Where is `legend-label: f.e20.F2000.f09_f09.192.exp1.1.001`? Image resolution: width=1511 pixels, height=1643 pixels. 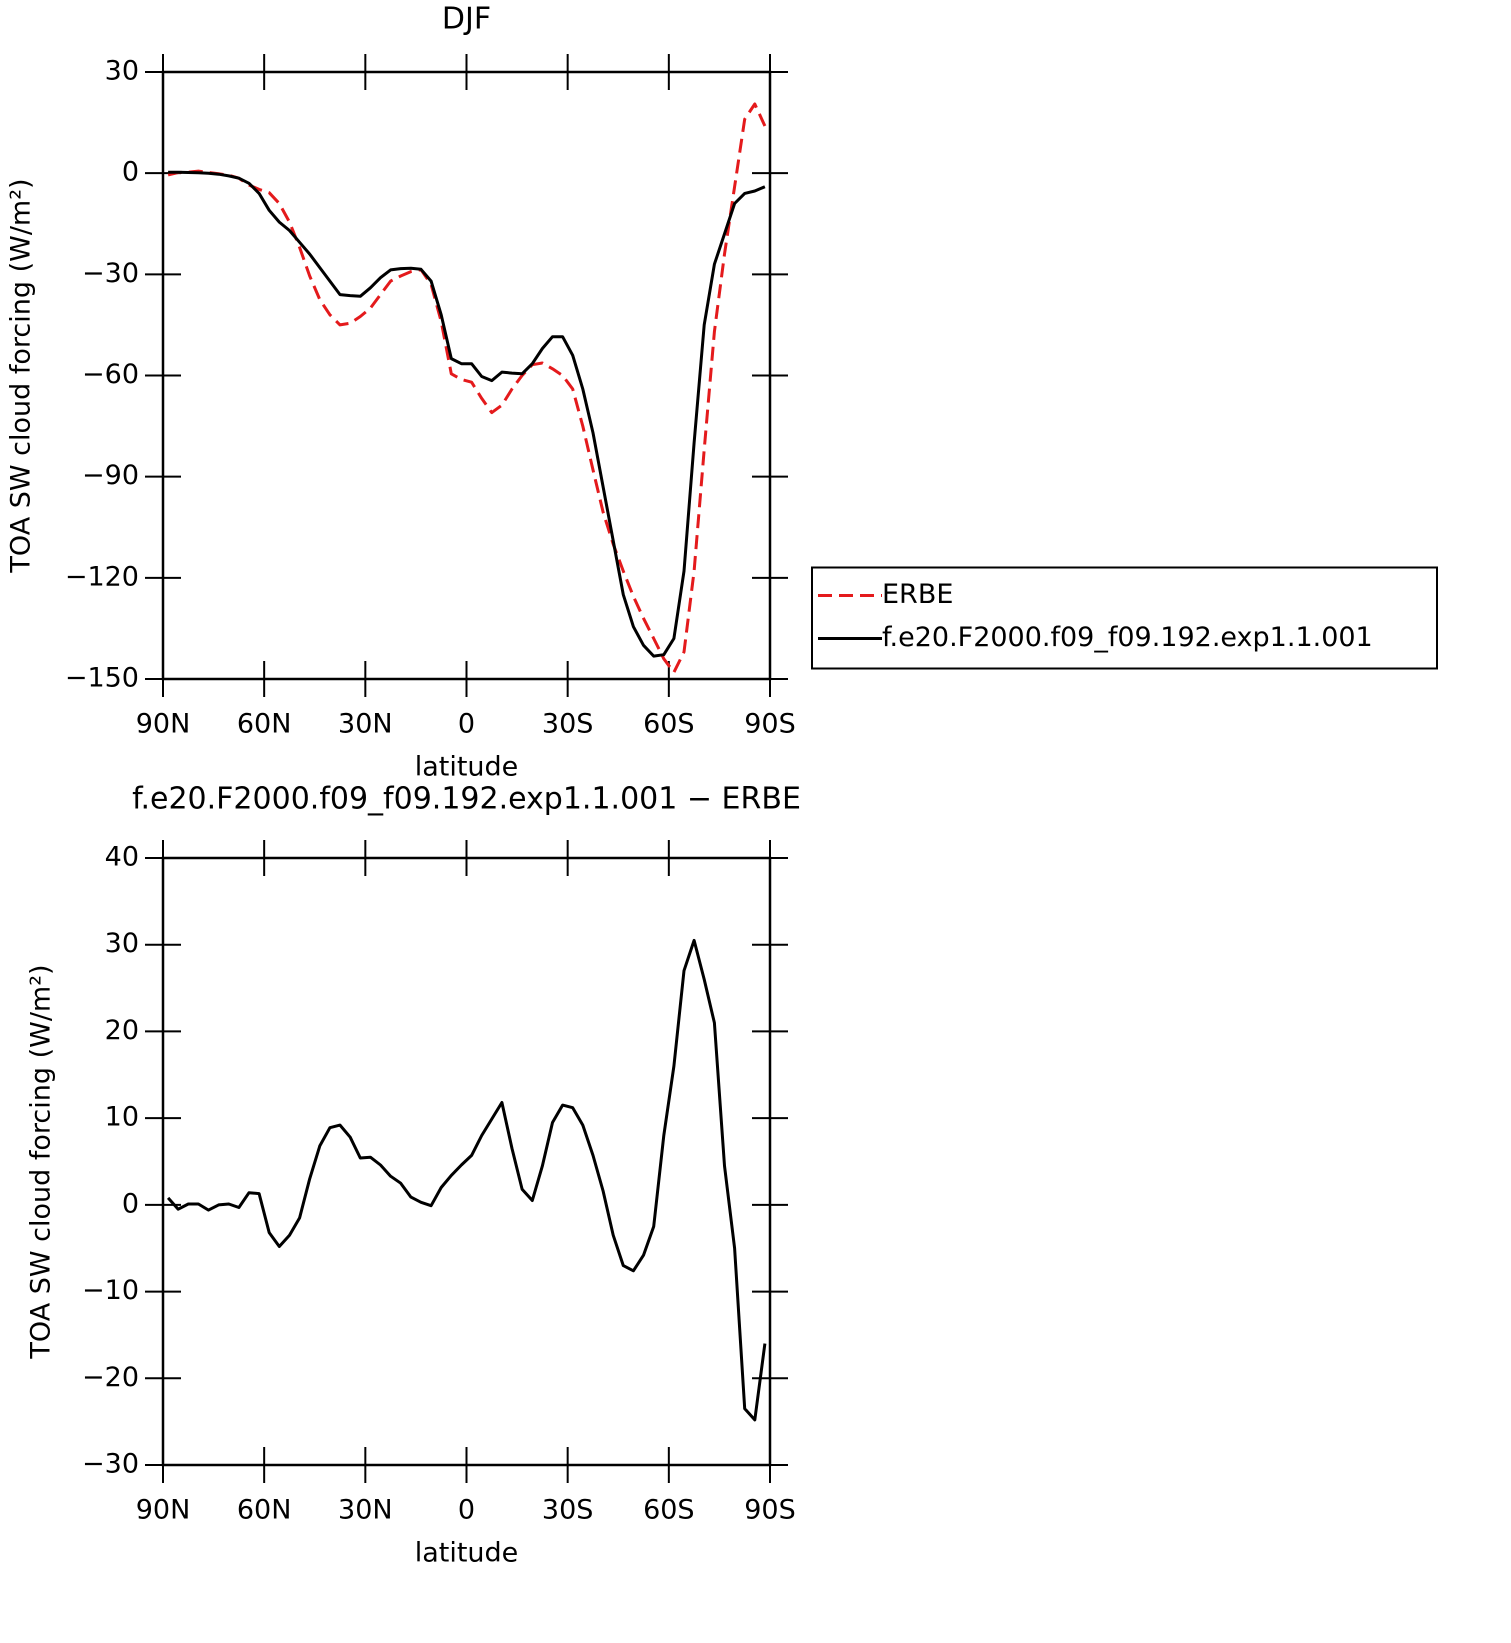
legend-label: f.e20.F2000.f09_f09.192.exp1.1.001 is located at coordinates (1127, 637).